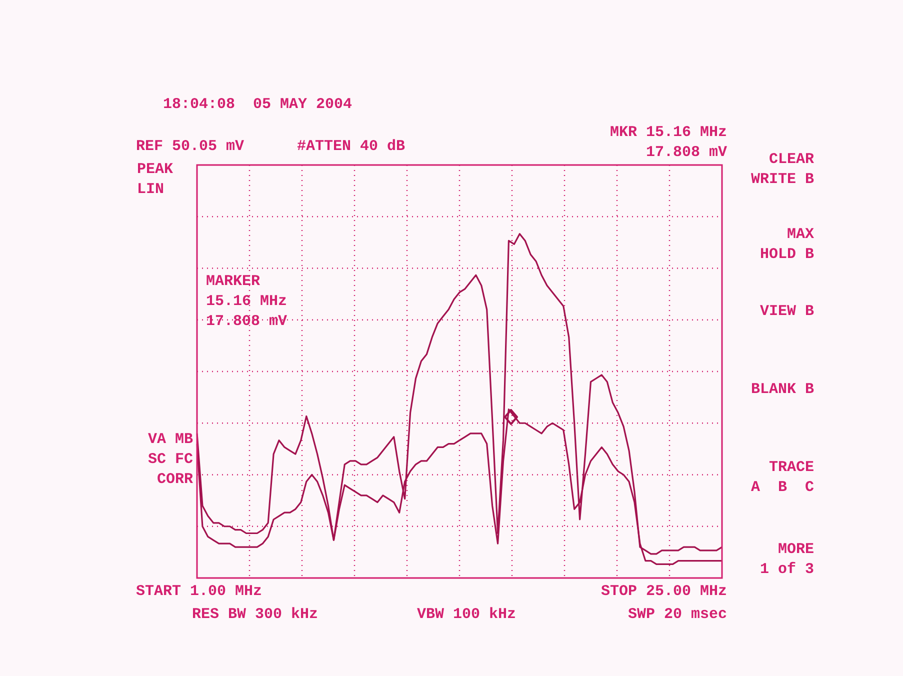 Image resolution: width=903 pixels, height=676 pixels. Describe the element at coordinates (155, 180) in the screenshot. I see `text: PEAK LIN` at that location.